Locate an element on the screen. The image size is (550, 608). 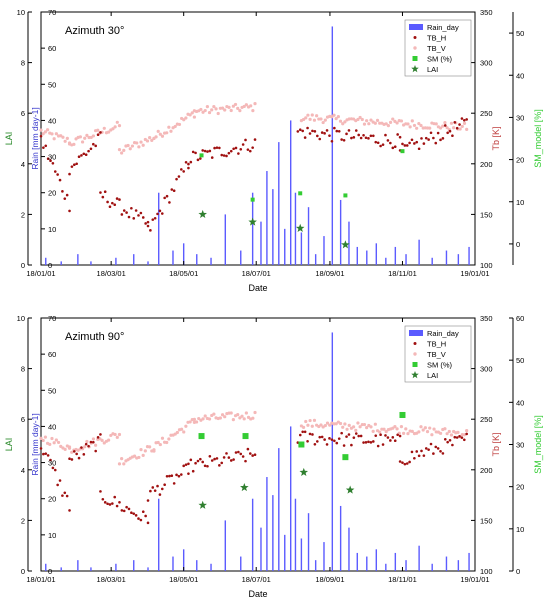
lai-point is located at coordinates (350, 489).